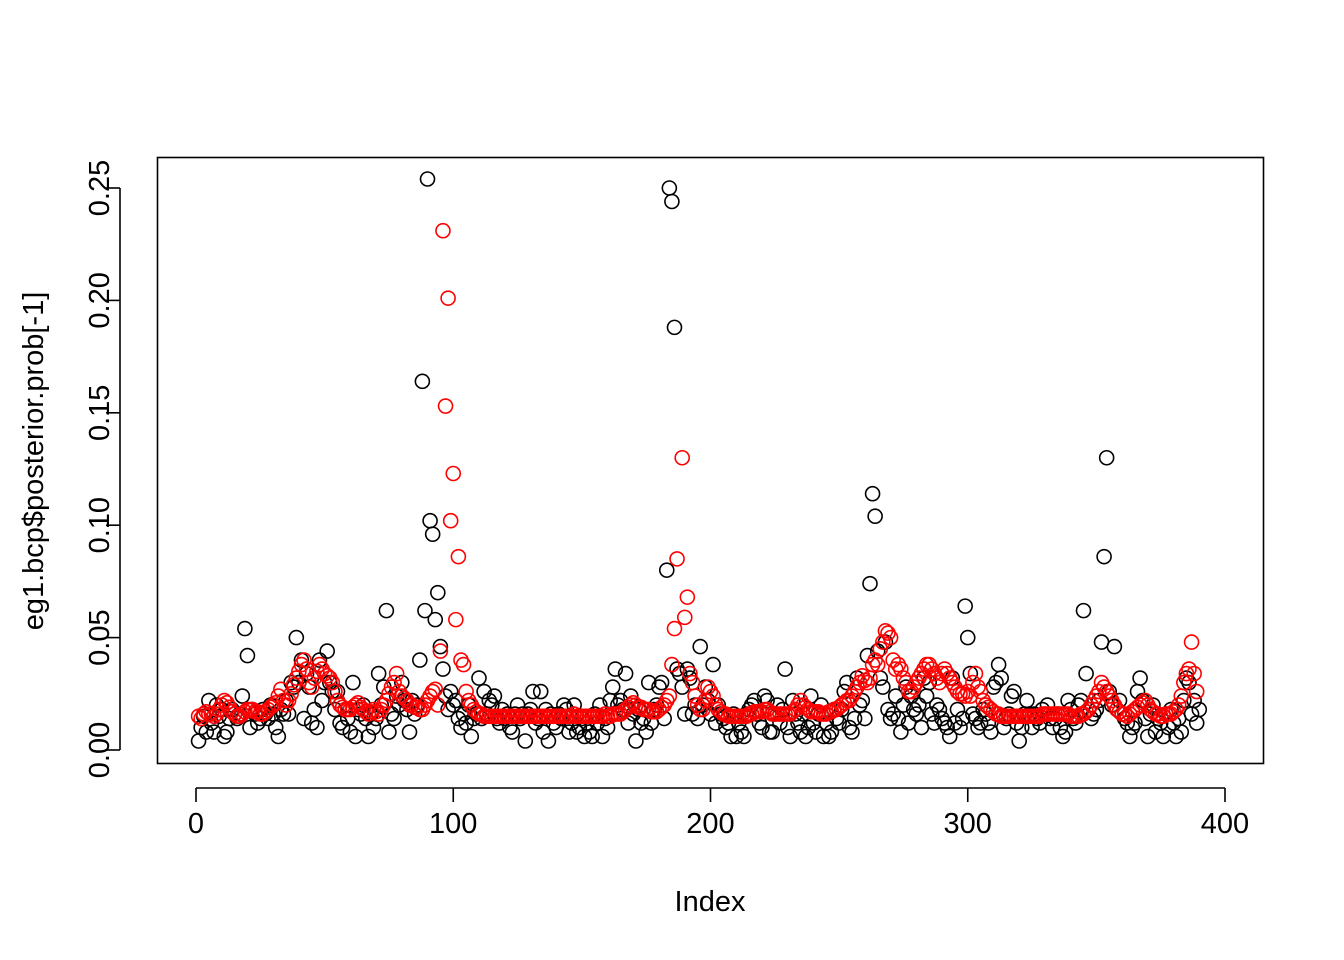 This screenshot has height=960, width=1344. I want to click on x-axis: 0 100 200 300 400, so click(718, 813).